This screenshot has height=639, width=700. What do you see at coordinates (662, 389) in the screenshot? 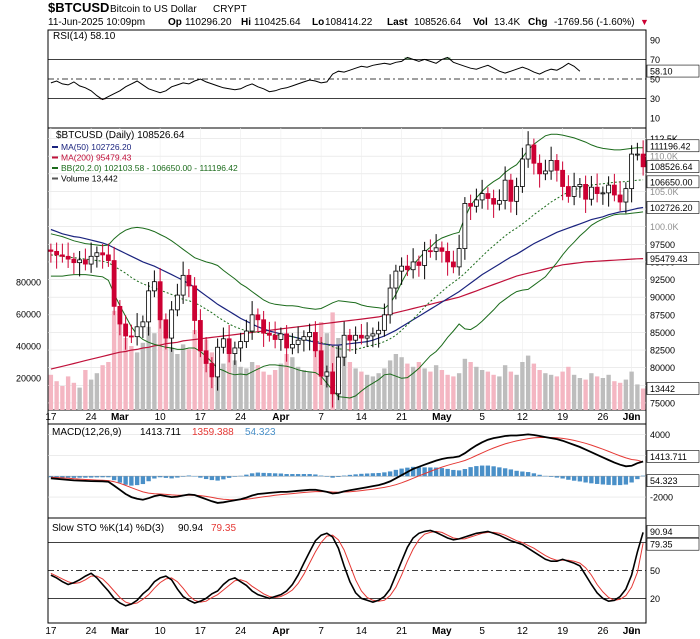
I see `volume-last-value: 13442` at bounding box center [662, 389].